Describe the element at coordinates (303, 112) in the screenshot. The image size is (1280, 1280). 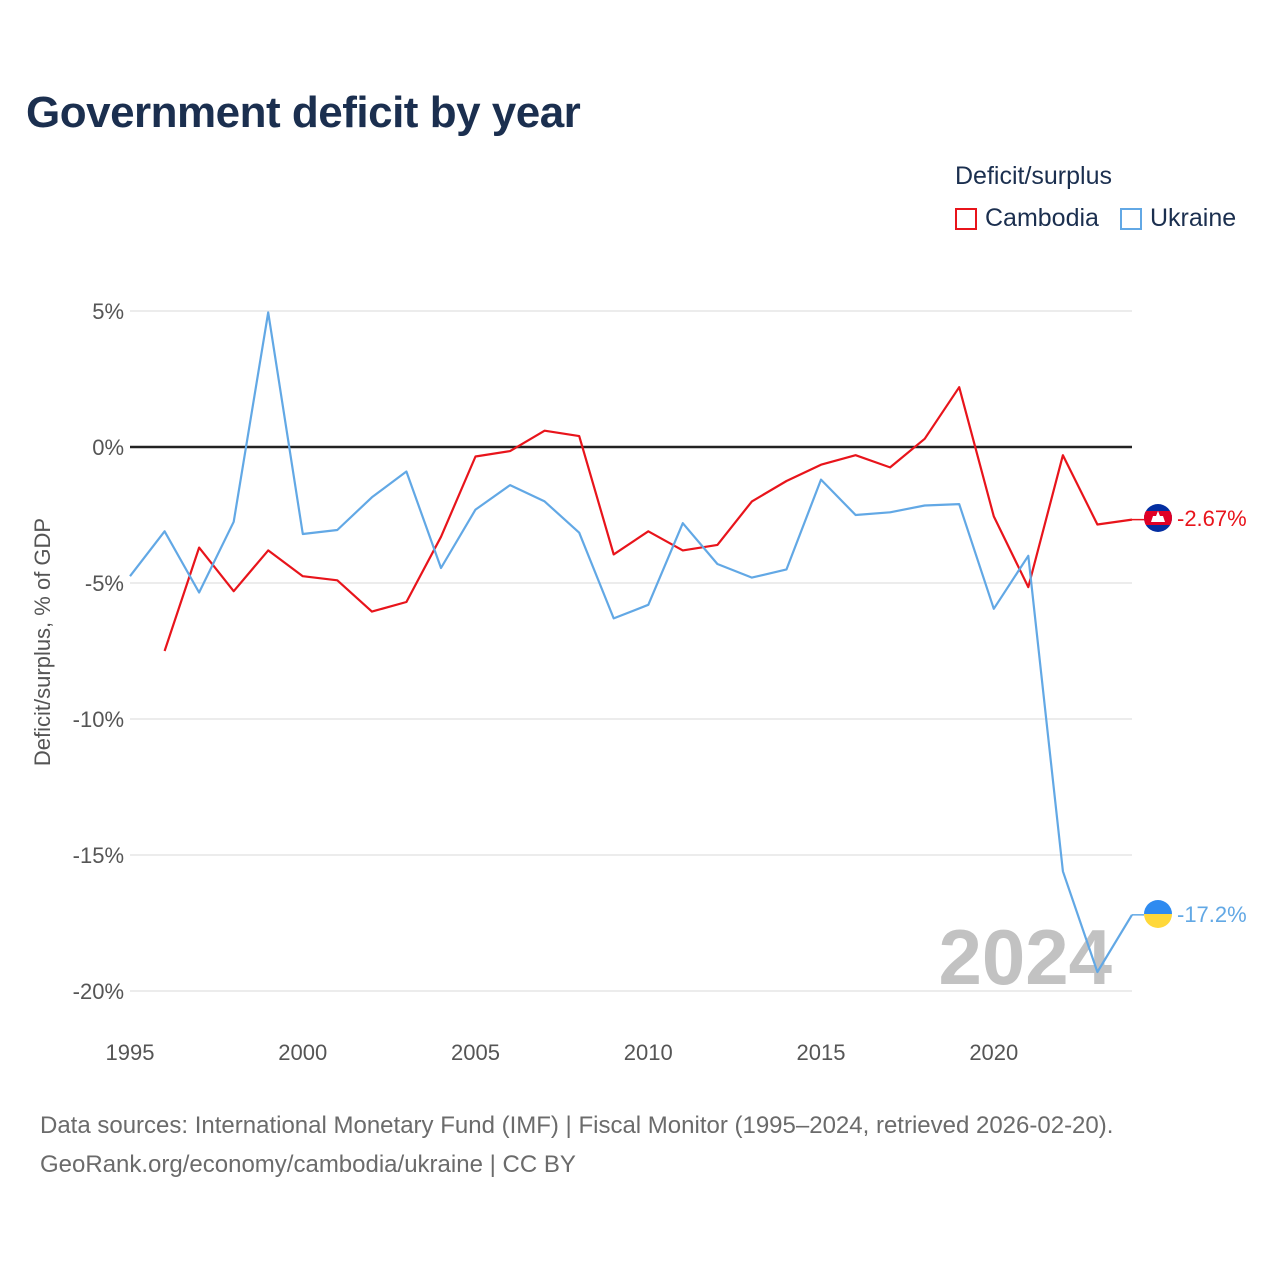
I see `chart-title: Government deficit by year` at that location.